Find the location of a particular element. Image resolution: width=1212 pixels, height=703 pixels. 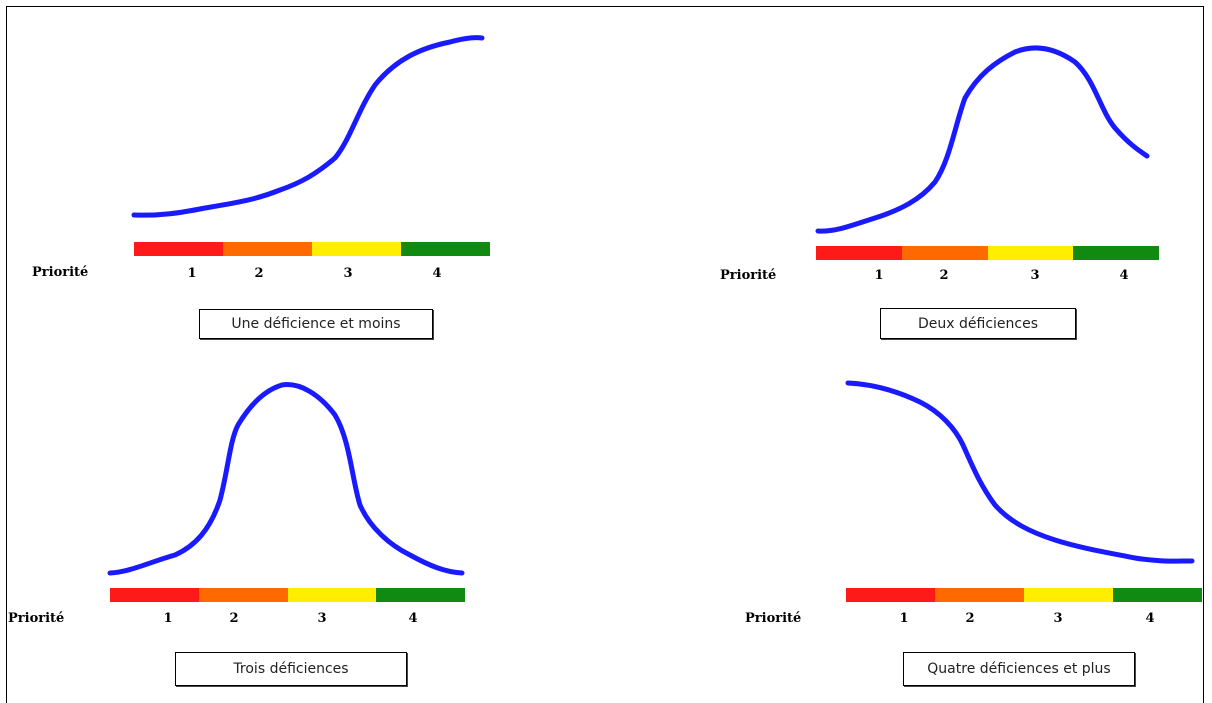

panel-caption: Quatre déficiences et plus is located at coordinates (1019, 669).